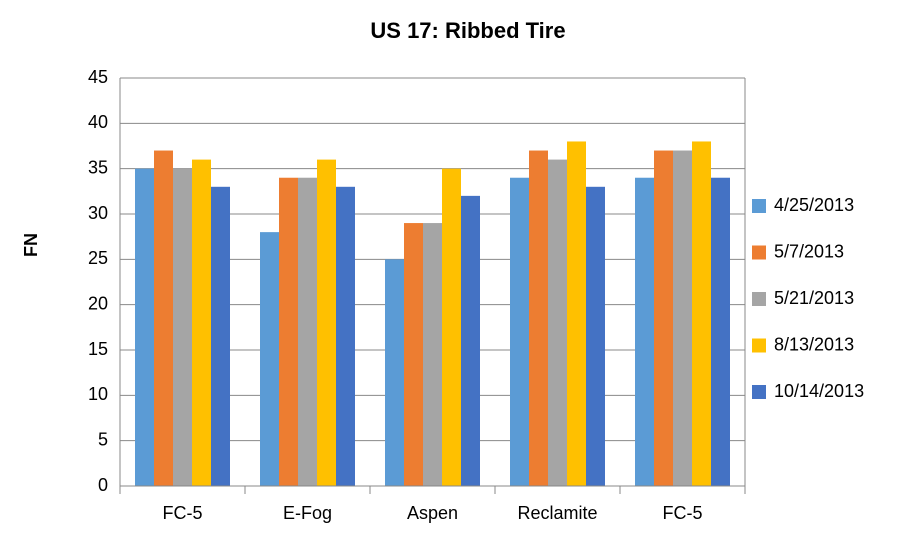  What do you see at coordinates (557, 513) in the screenshot?
I see `x-tick-label: Reclamite` at bounding box center [557, 513].